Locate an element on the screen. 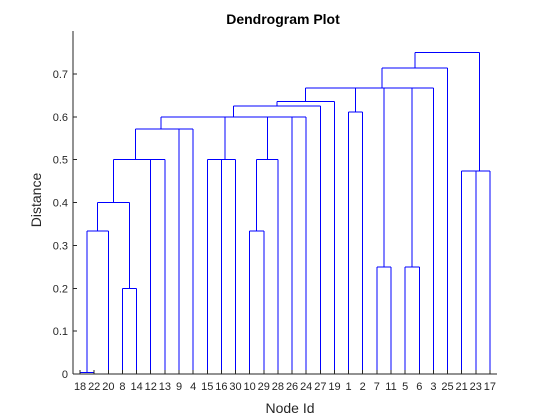 The image size is (560, 420). x-tick-label: 17 is located at coordinates (490, 387).